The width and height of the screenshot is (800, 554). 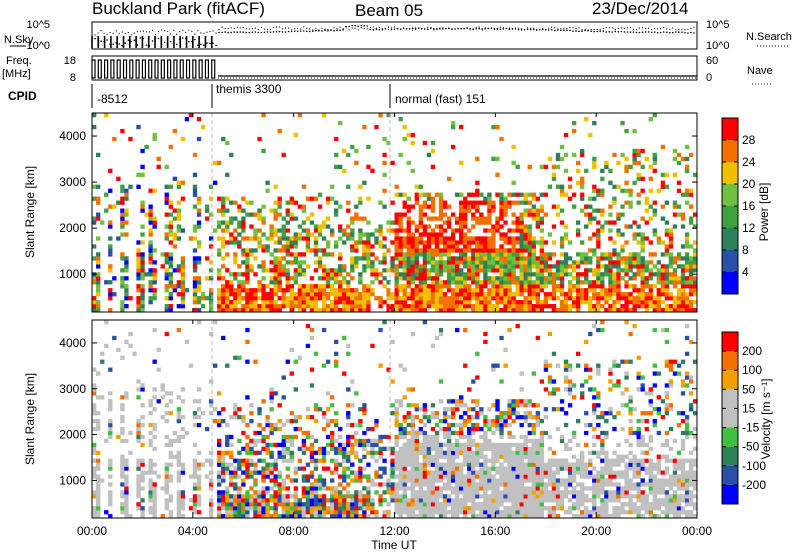 I want to click on power-colorbar-swatch, so click(x=730, y=239).